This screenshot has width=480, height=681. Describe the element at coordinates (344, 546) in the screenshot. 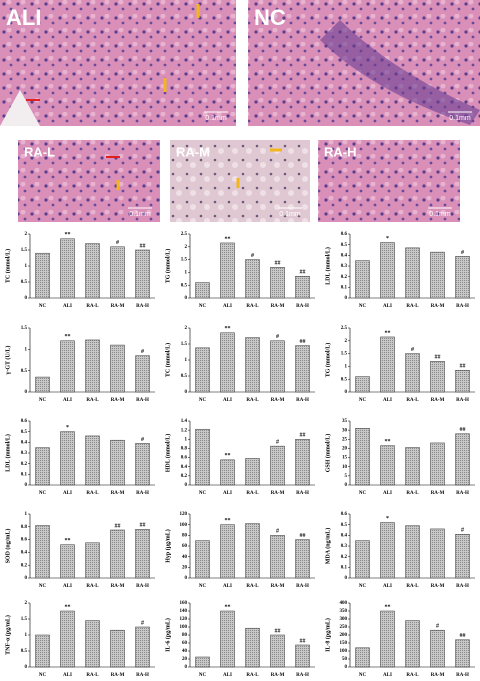

I see `y-tick-label: 0.3` at that location.